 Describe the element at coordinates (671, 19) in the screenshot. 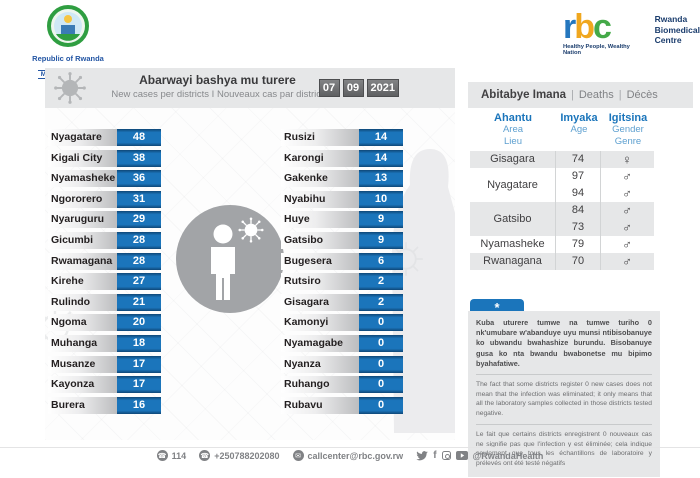

I see `rbc-name-line1: Rwanda` at that location.